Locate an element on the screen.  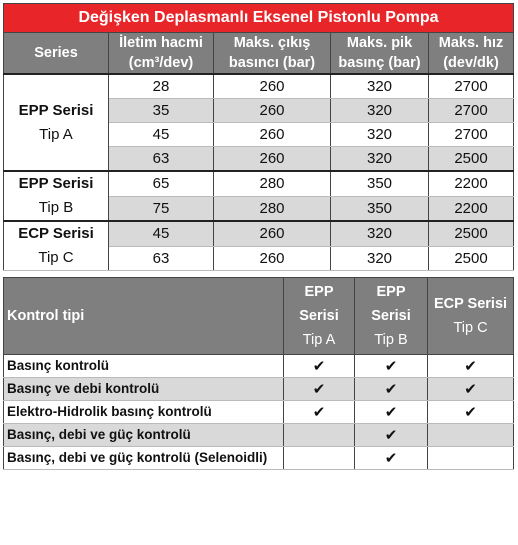
value-cell: 65 is located at coordinates (161, 183).